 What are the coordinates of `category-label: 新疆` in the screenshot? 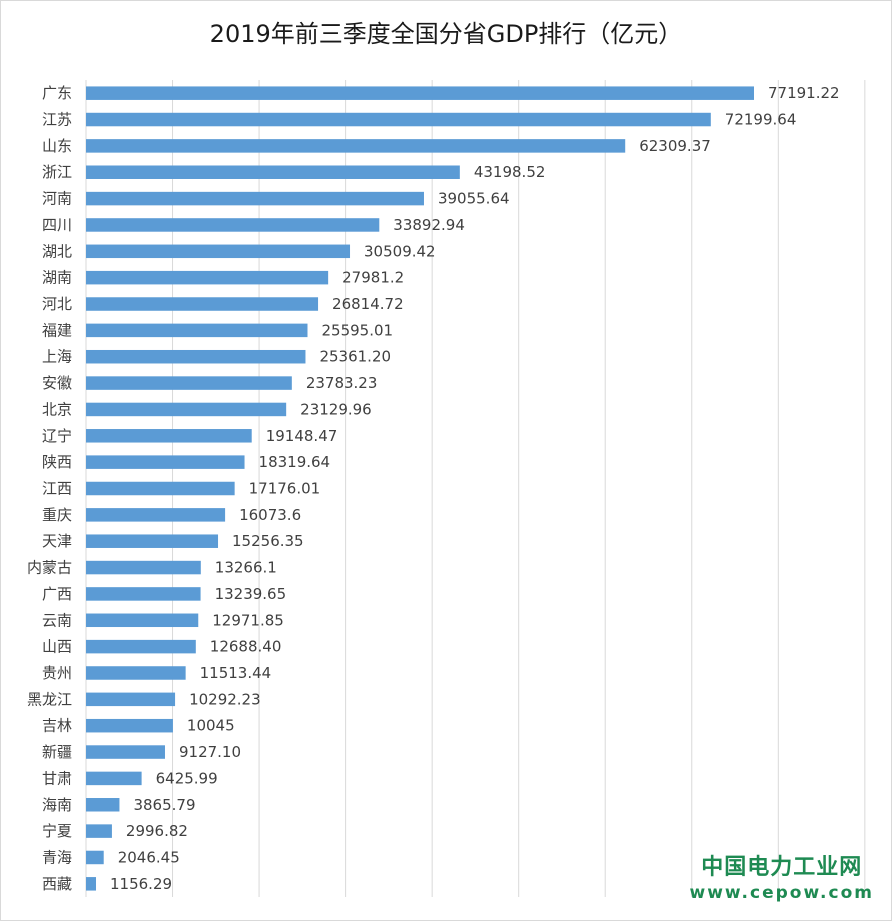 It's located at (57, 752).